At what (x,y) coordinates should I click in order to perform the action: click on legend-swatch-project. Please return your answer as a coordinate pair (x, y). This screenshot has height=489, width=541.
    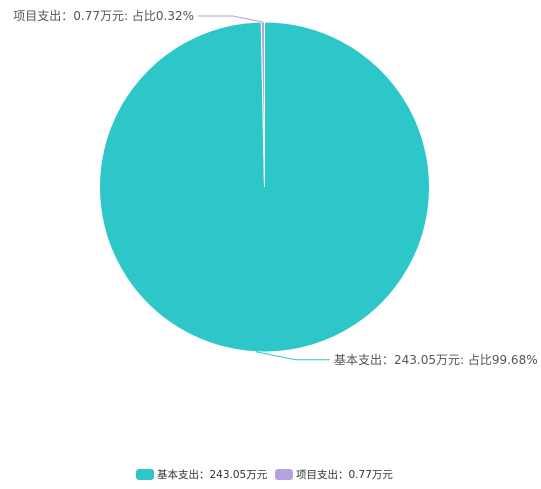
    Looking at the image, I should click on (284, 474).